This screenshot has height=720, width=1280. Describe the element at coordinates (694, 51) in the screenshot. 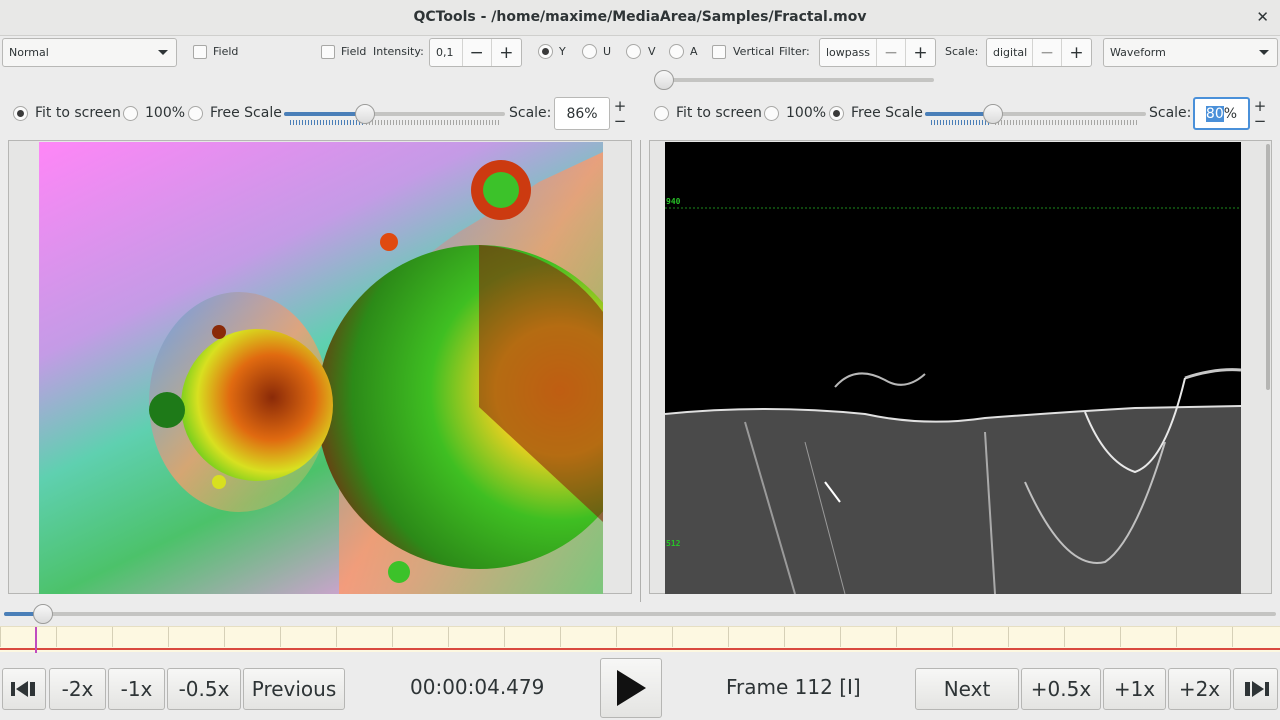

I see `channel-a-label: A` at that location.